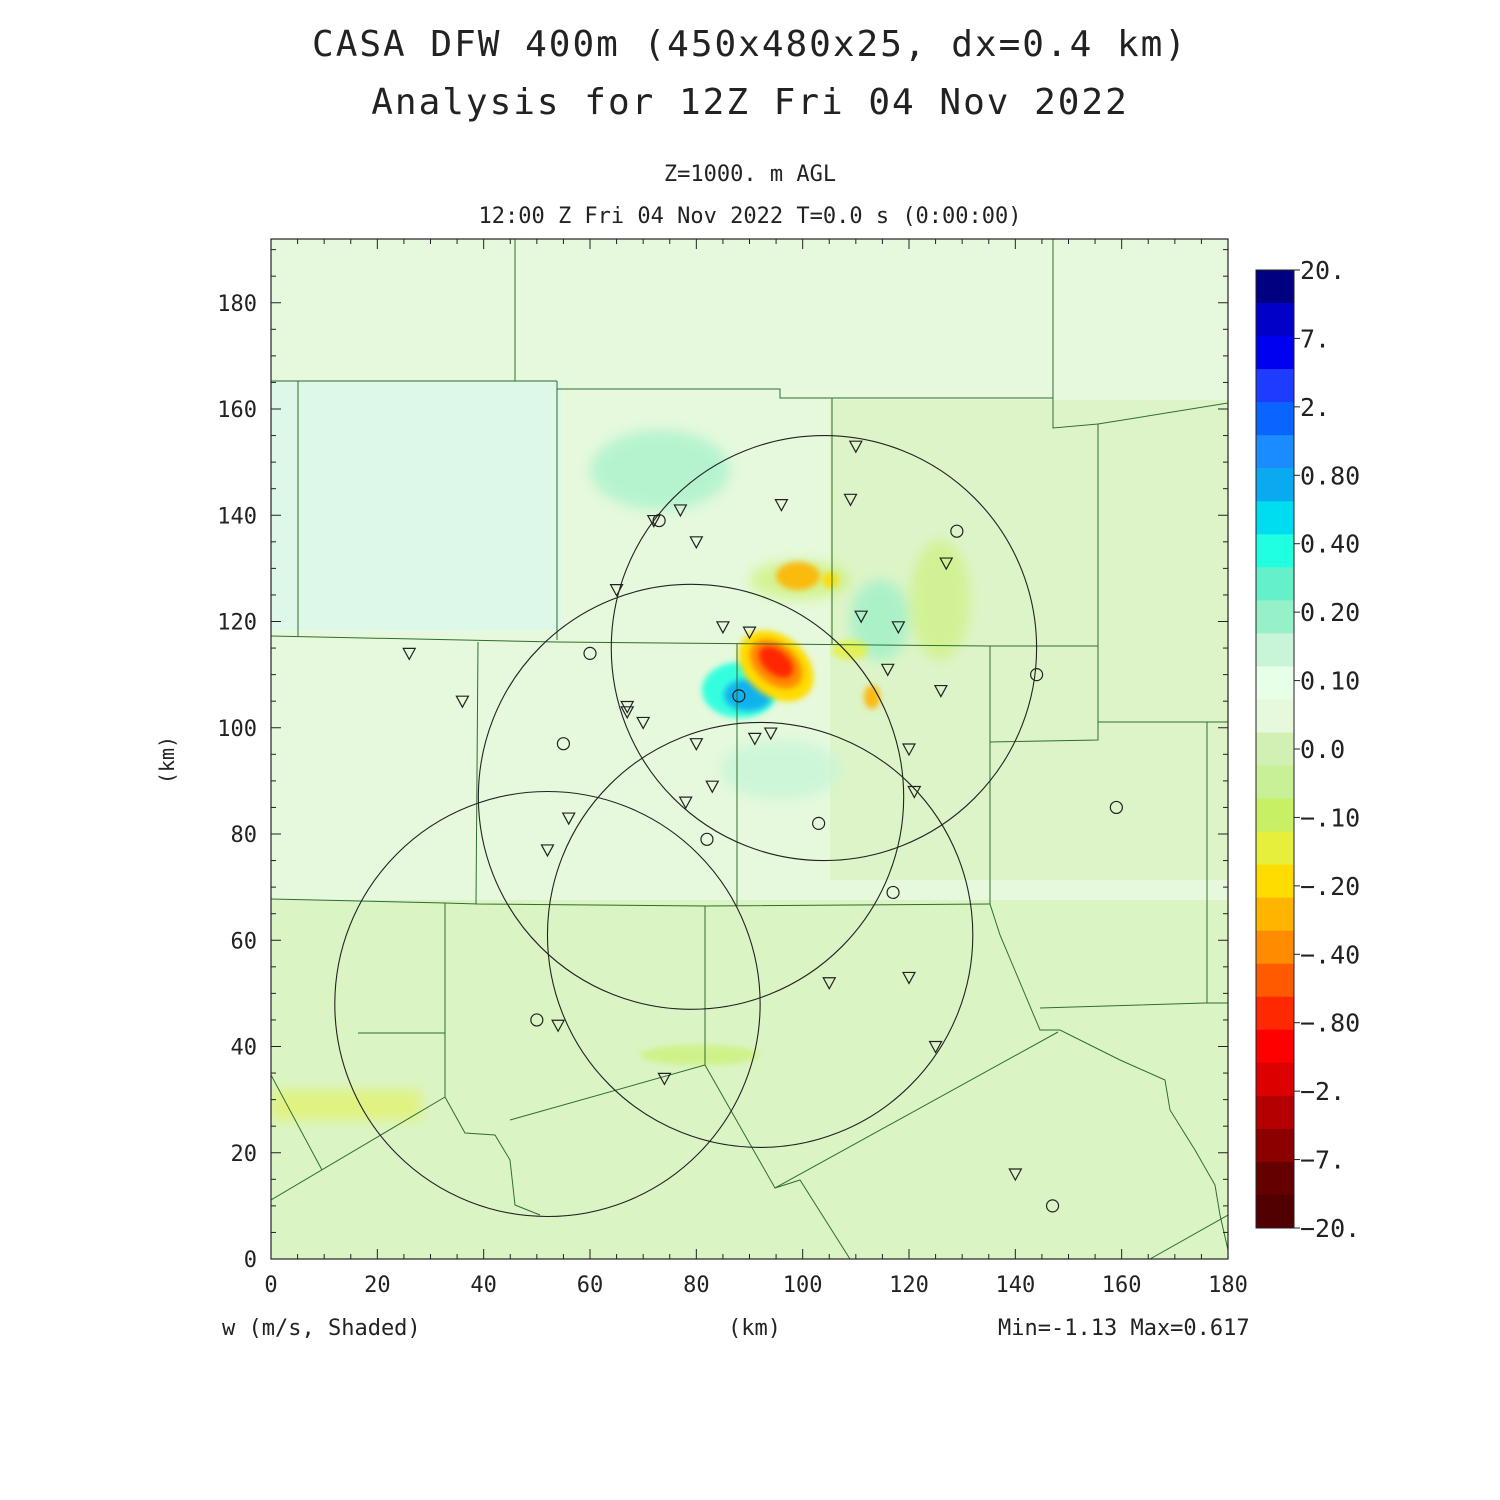 Image resolution: width=1500 pixels, height=1500 pixels. What do you see at coordinates (321, 1328) in the screenshot?
I see `variable-label: w (m/s, Shaded)` at bounding box center [321, 1328].